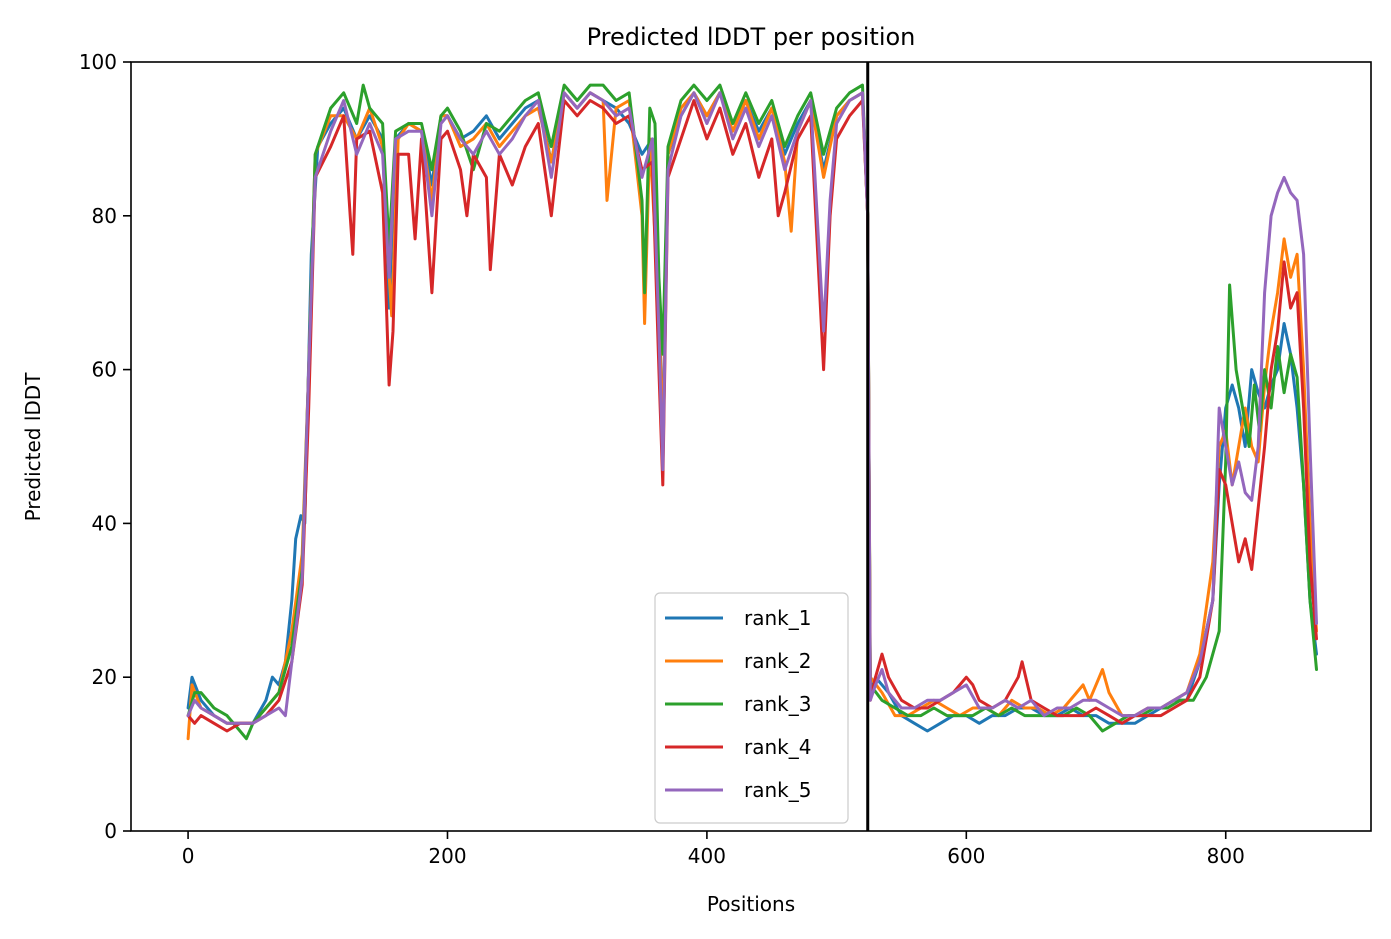  I want to click on x-tick-label: 0, so click(188, 856).